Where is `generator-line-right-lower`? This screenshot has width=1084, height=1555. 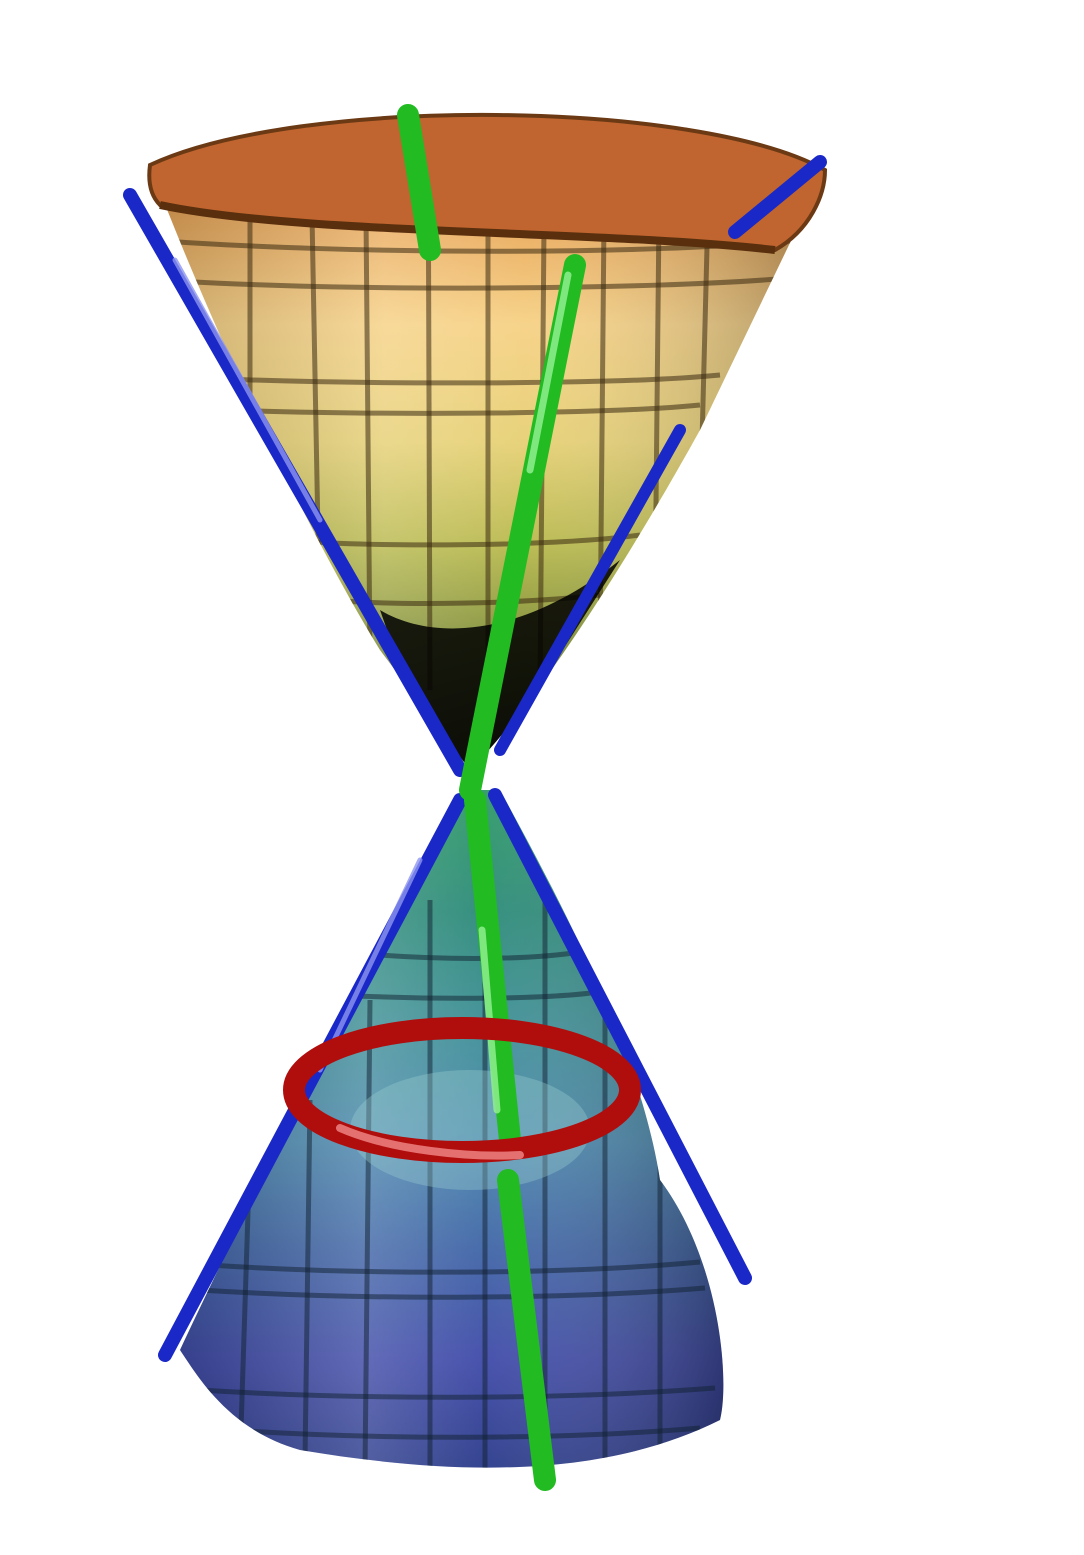 generator-line-right-lower is located at coordinates (620, 1036).